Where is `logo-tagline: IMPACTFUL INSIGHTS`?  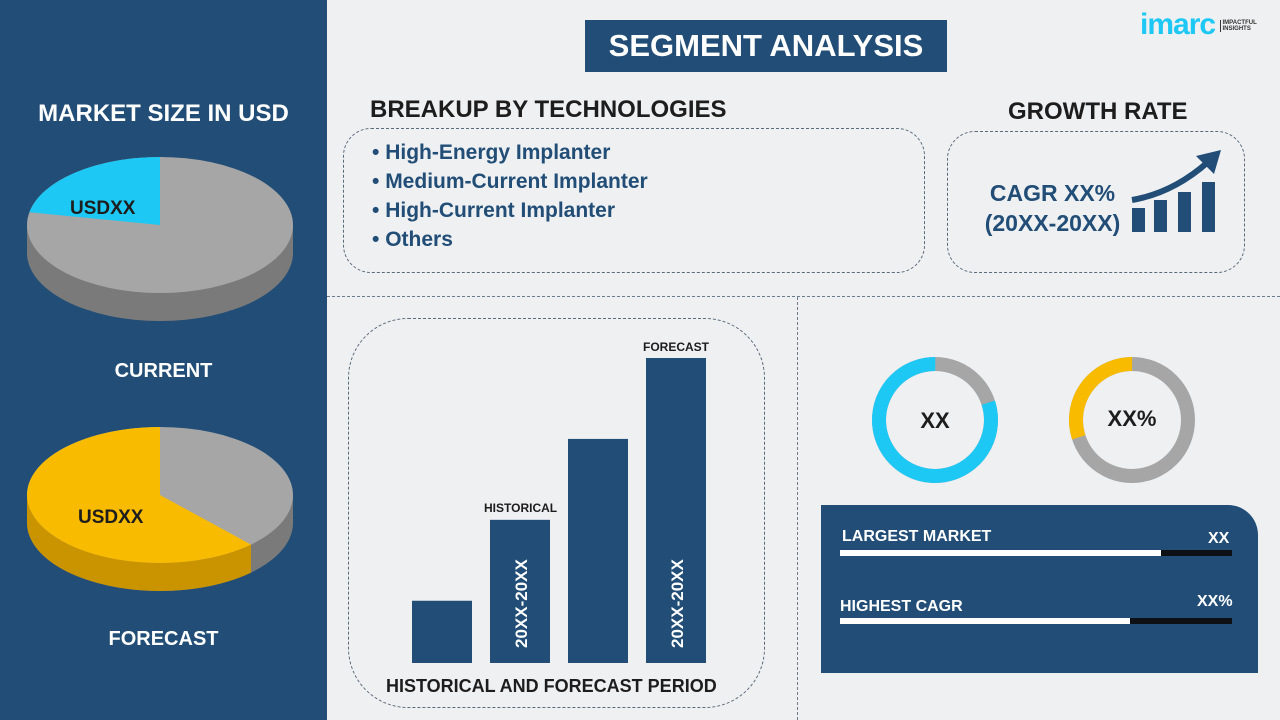
logo-tagline: IMPACTFUL INSIGHTS is located at coordinates (1239, 26).